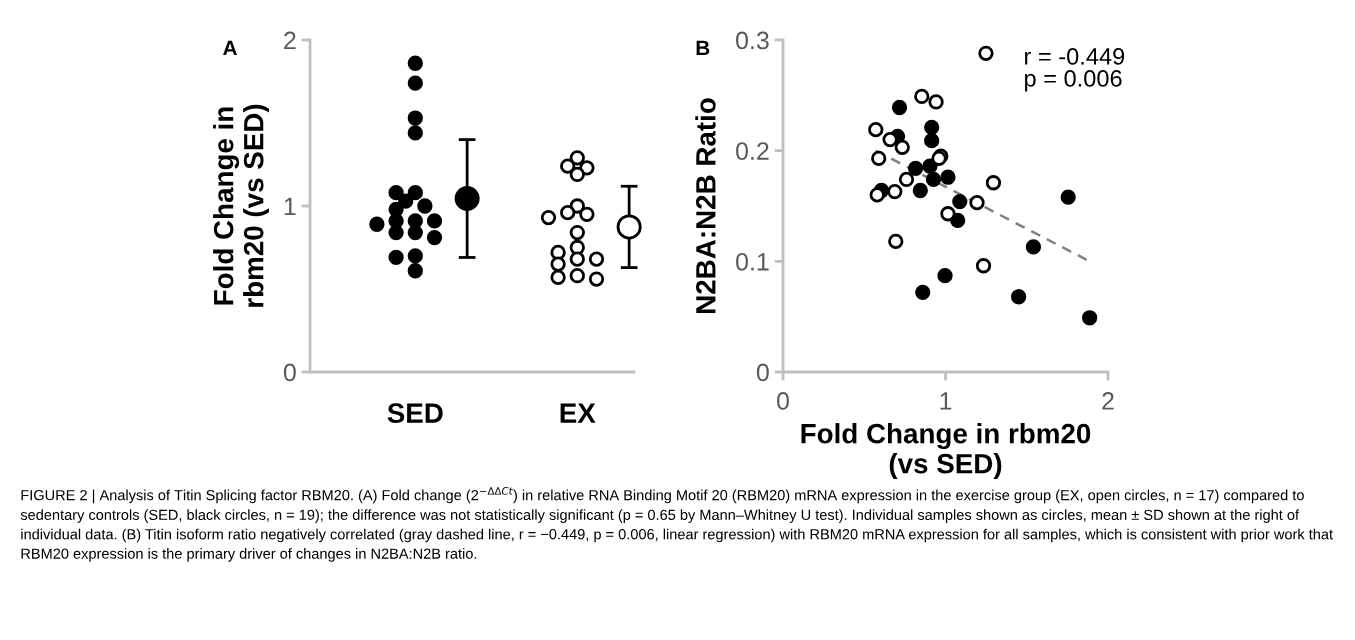 The image size is (1355, 640). Describe the element at coordinates (1073, 81) in the screenshot. I see `annotation: p = 0.006` at that location.